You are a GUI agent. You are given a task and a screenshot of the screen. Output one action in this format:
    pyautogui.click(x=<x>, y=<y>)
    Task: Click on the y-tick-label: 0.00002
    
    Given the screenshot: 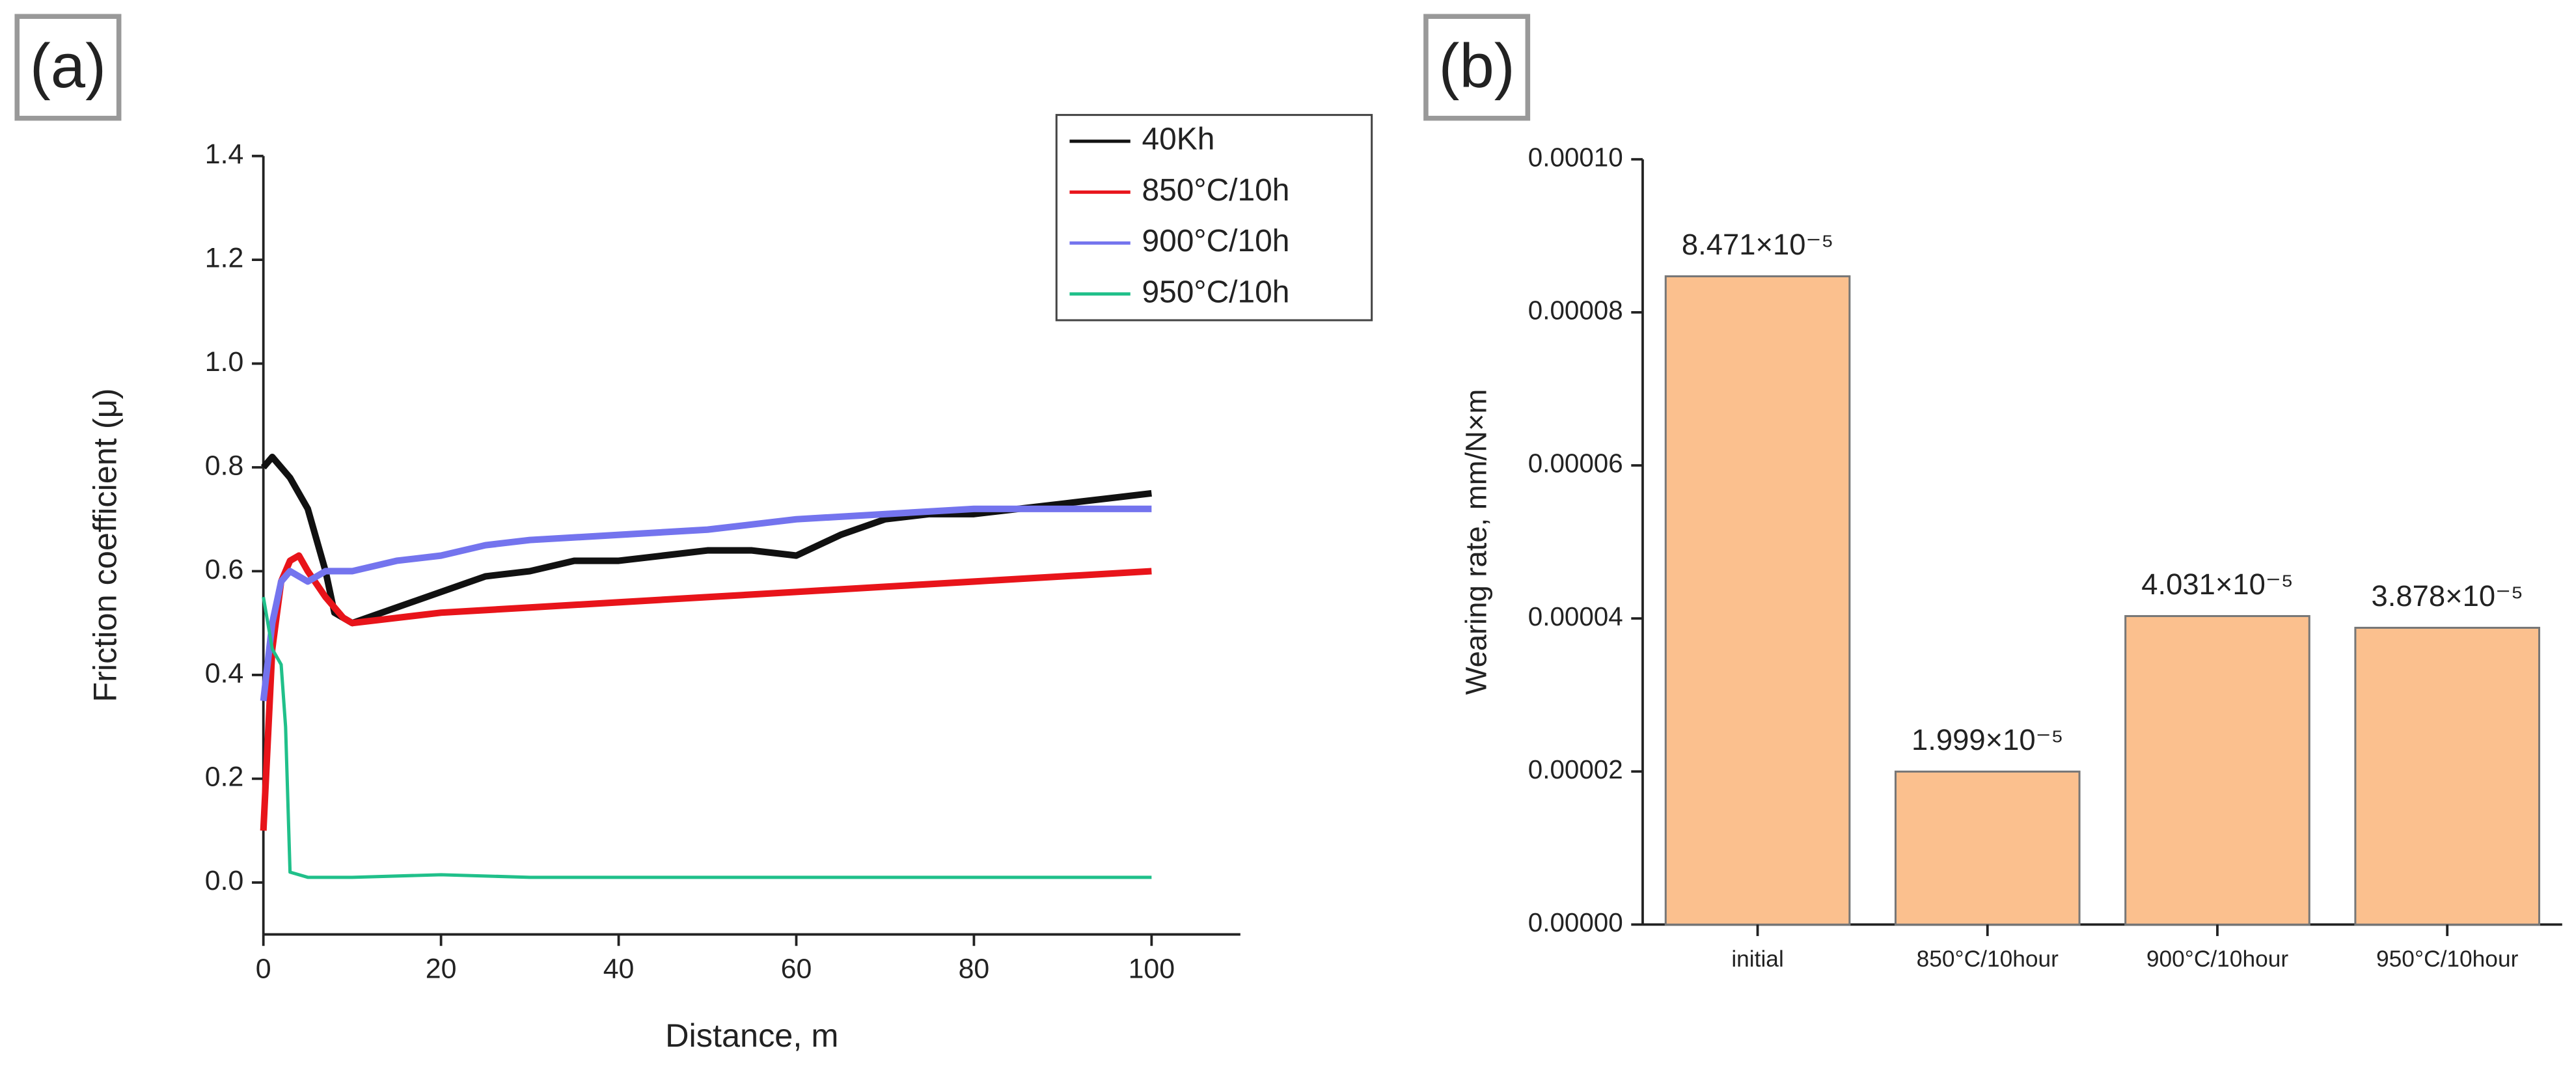 What is the action you would take?
    pyautogui.click(x=1576, y=769)
    